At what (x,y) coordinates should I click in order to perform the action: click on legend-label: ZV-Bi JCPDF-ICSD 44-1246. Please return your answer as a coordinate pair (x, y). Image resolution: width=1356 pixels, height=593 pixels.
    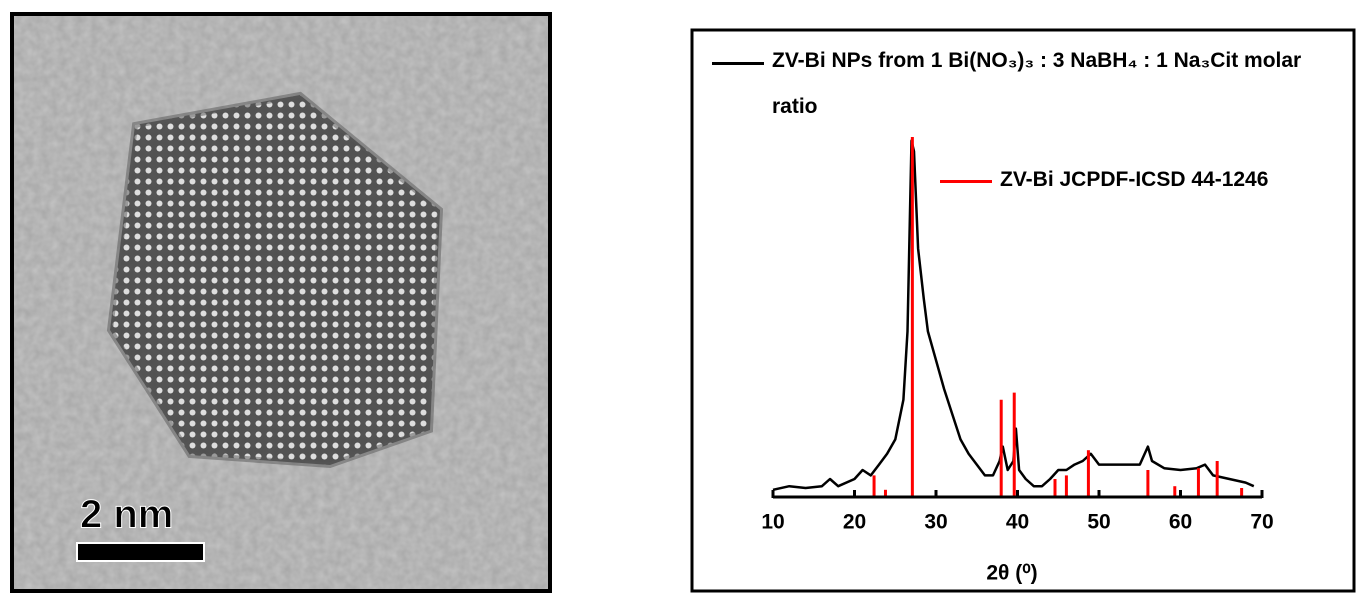
    Looking at the image, I should click on (1134, 179).